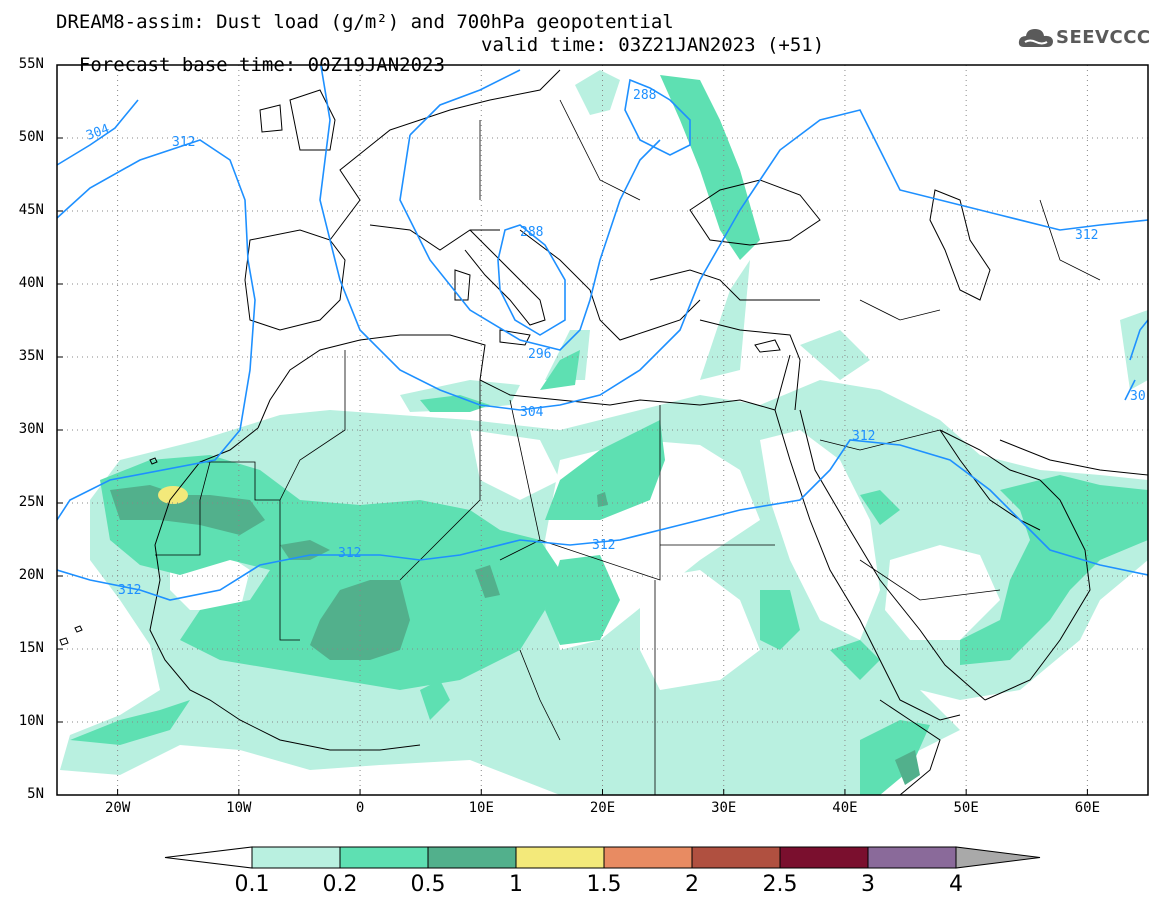  I want to click on lat-label: 15N, so click(31, 648).